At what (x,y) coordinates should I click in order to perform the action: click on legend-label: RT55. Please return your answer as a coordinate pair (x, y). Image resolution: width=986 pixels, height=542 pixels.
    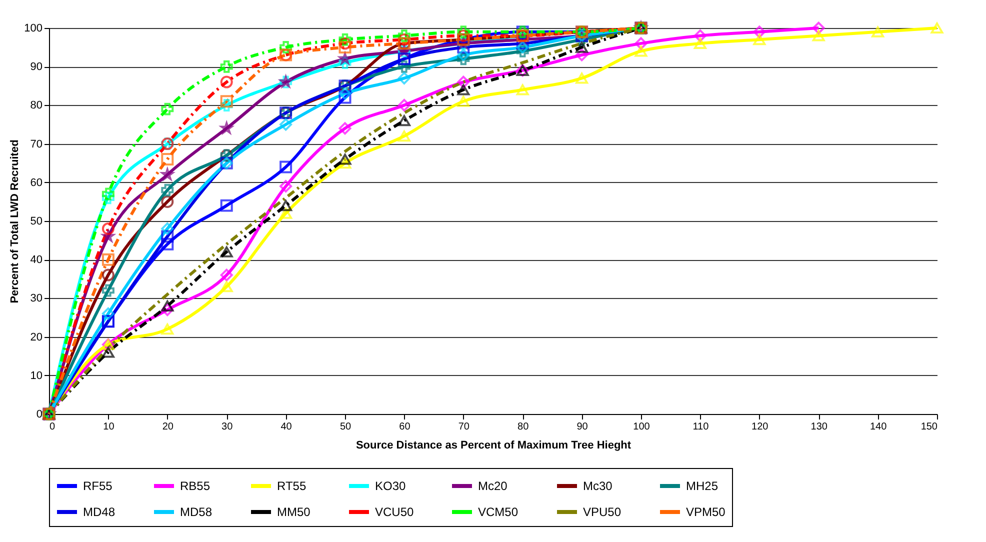
    Looking at the image, I should click on (291, 486).